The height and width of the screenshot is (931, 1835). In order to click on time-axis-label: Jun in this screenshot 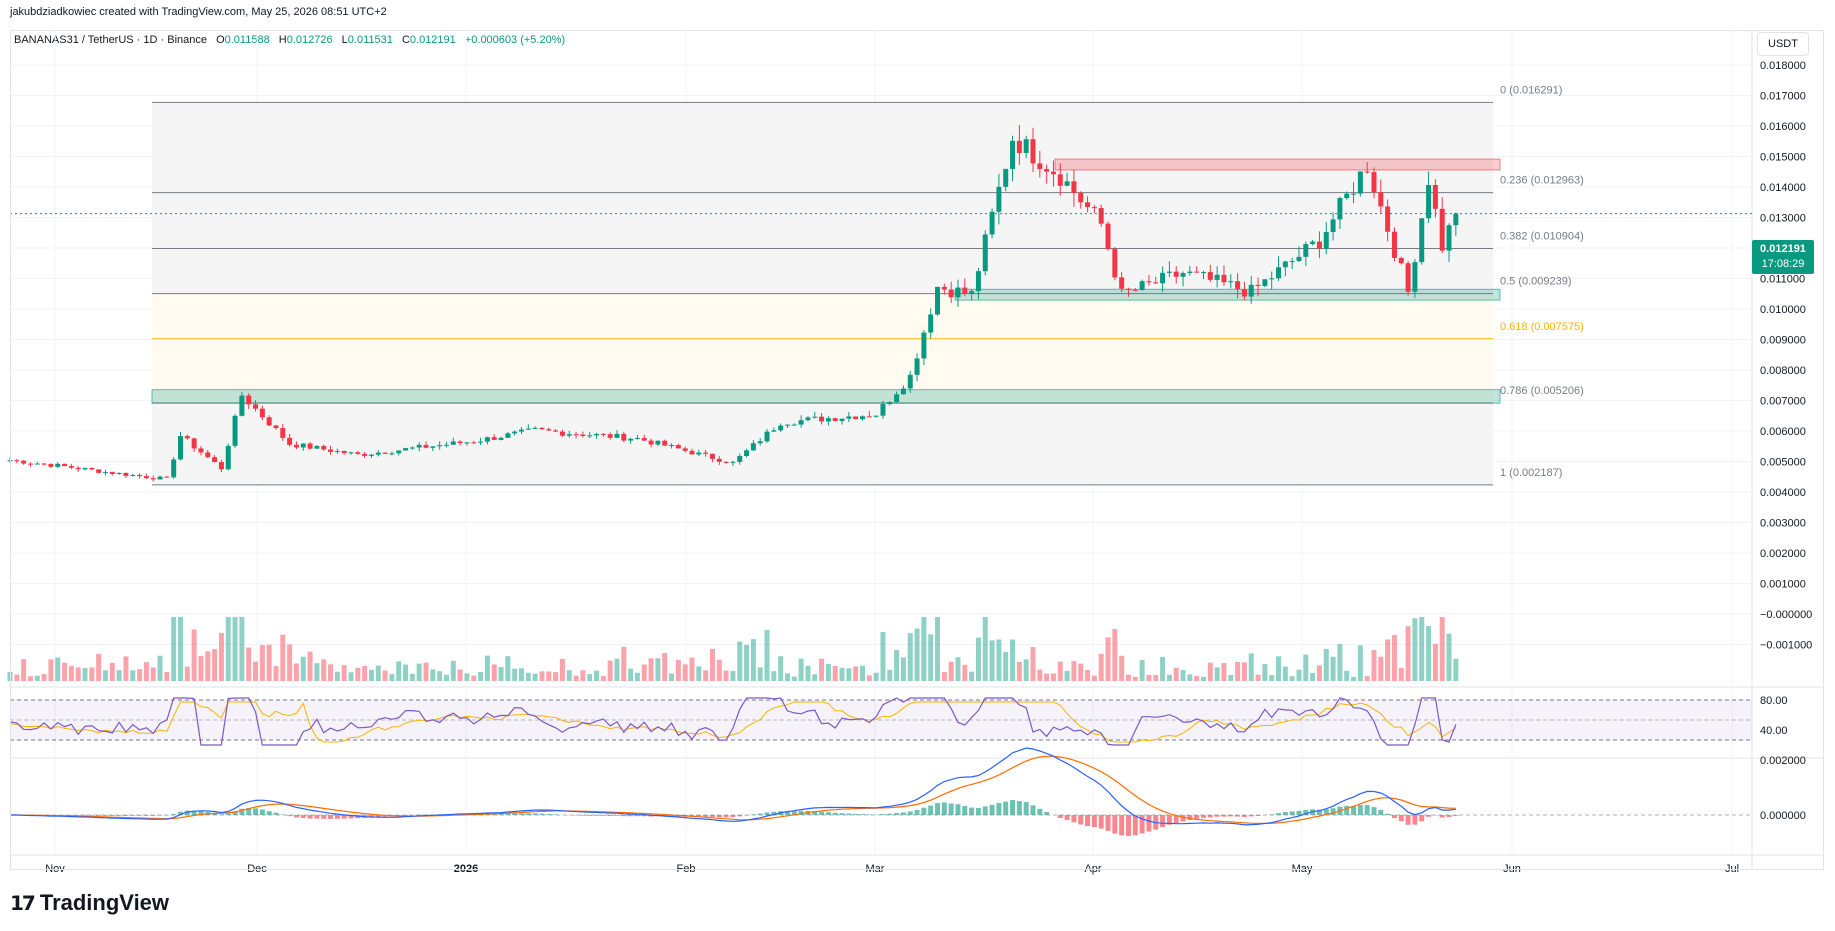, I will do `click(1512, 869)`.